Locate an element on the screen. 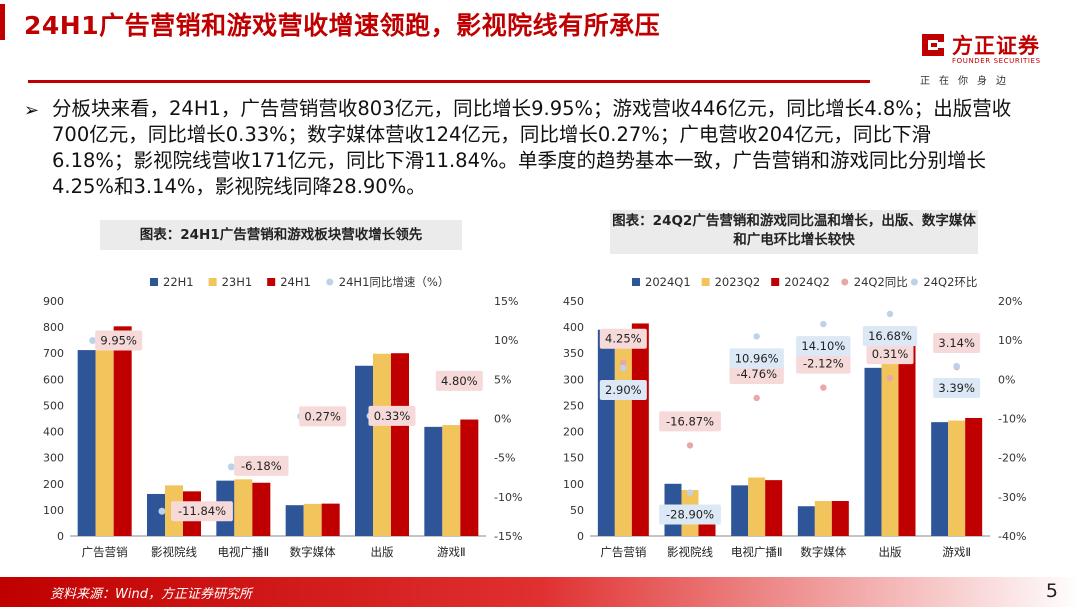 This screenshot has height=607, width=1080. y2-tick-label: -5% is located at coordinates (504, 458).